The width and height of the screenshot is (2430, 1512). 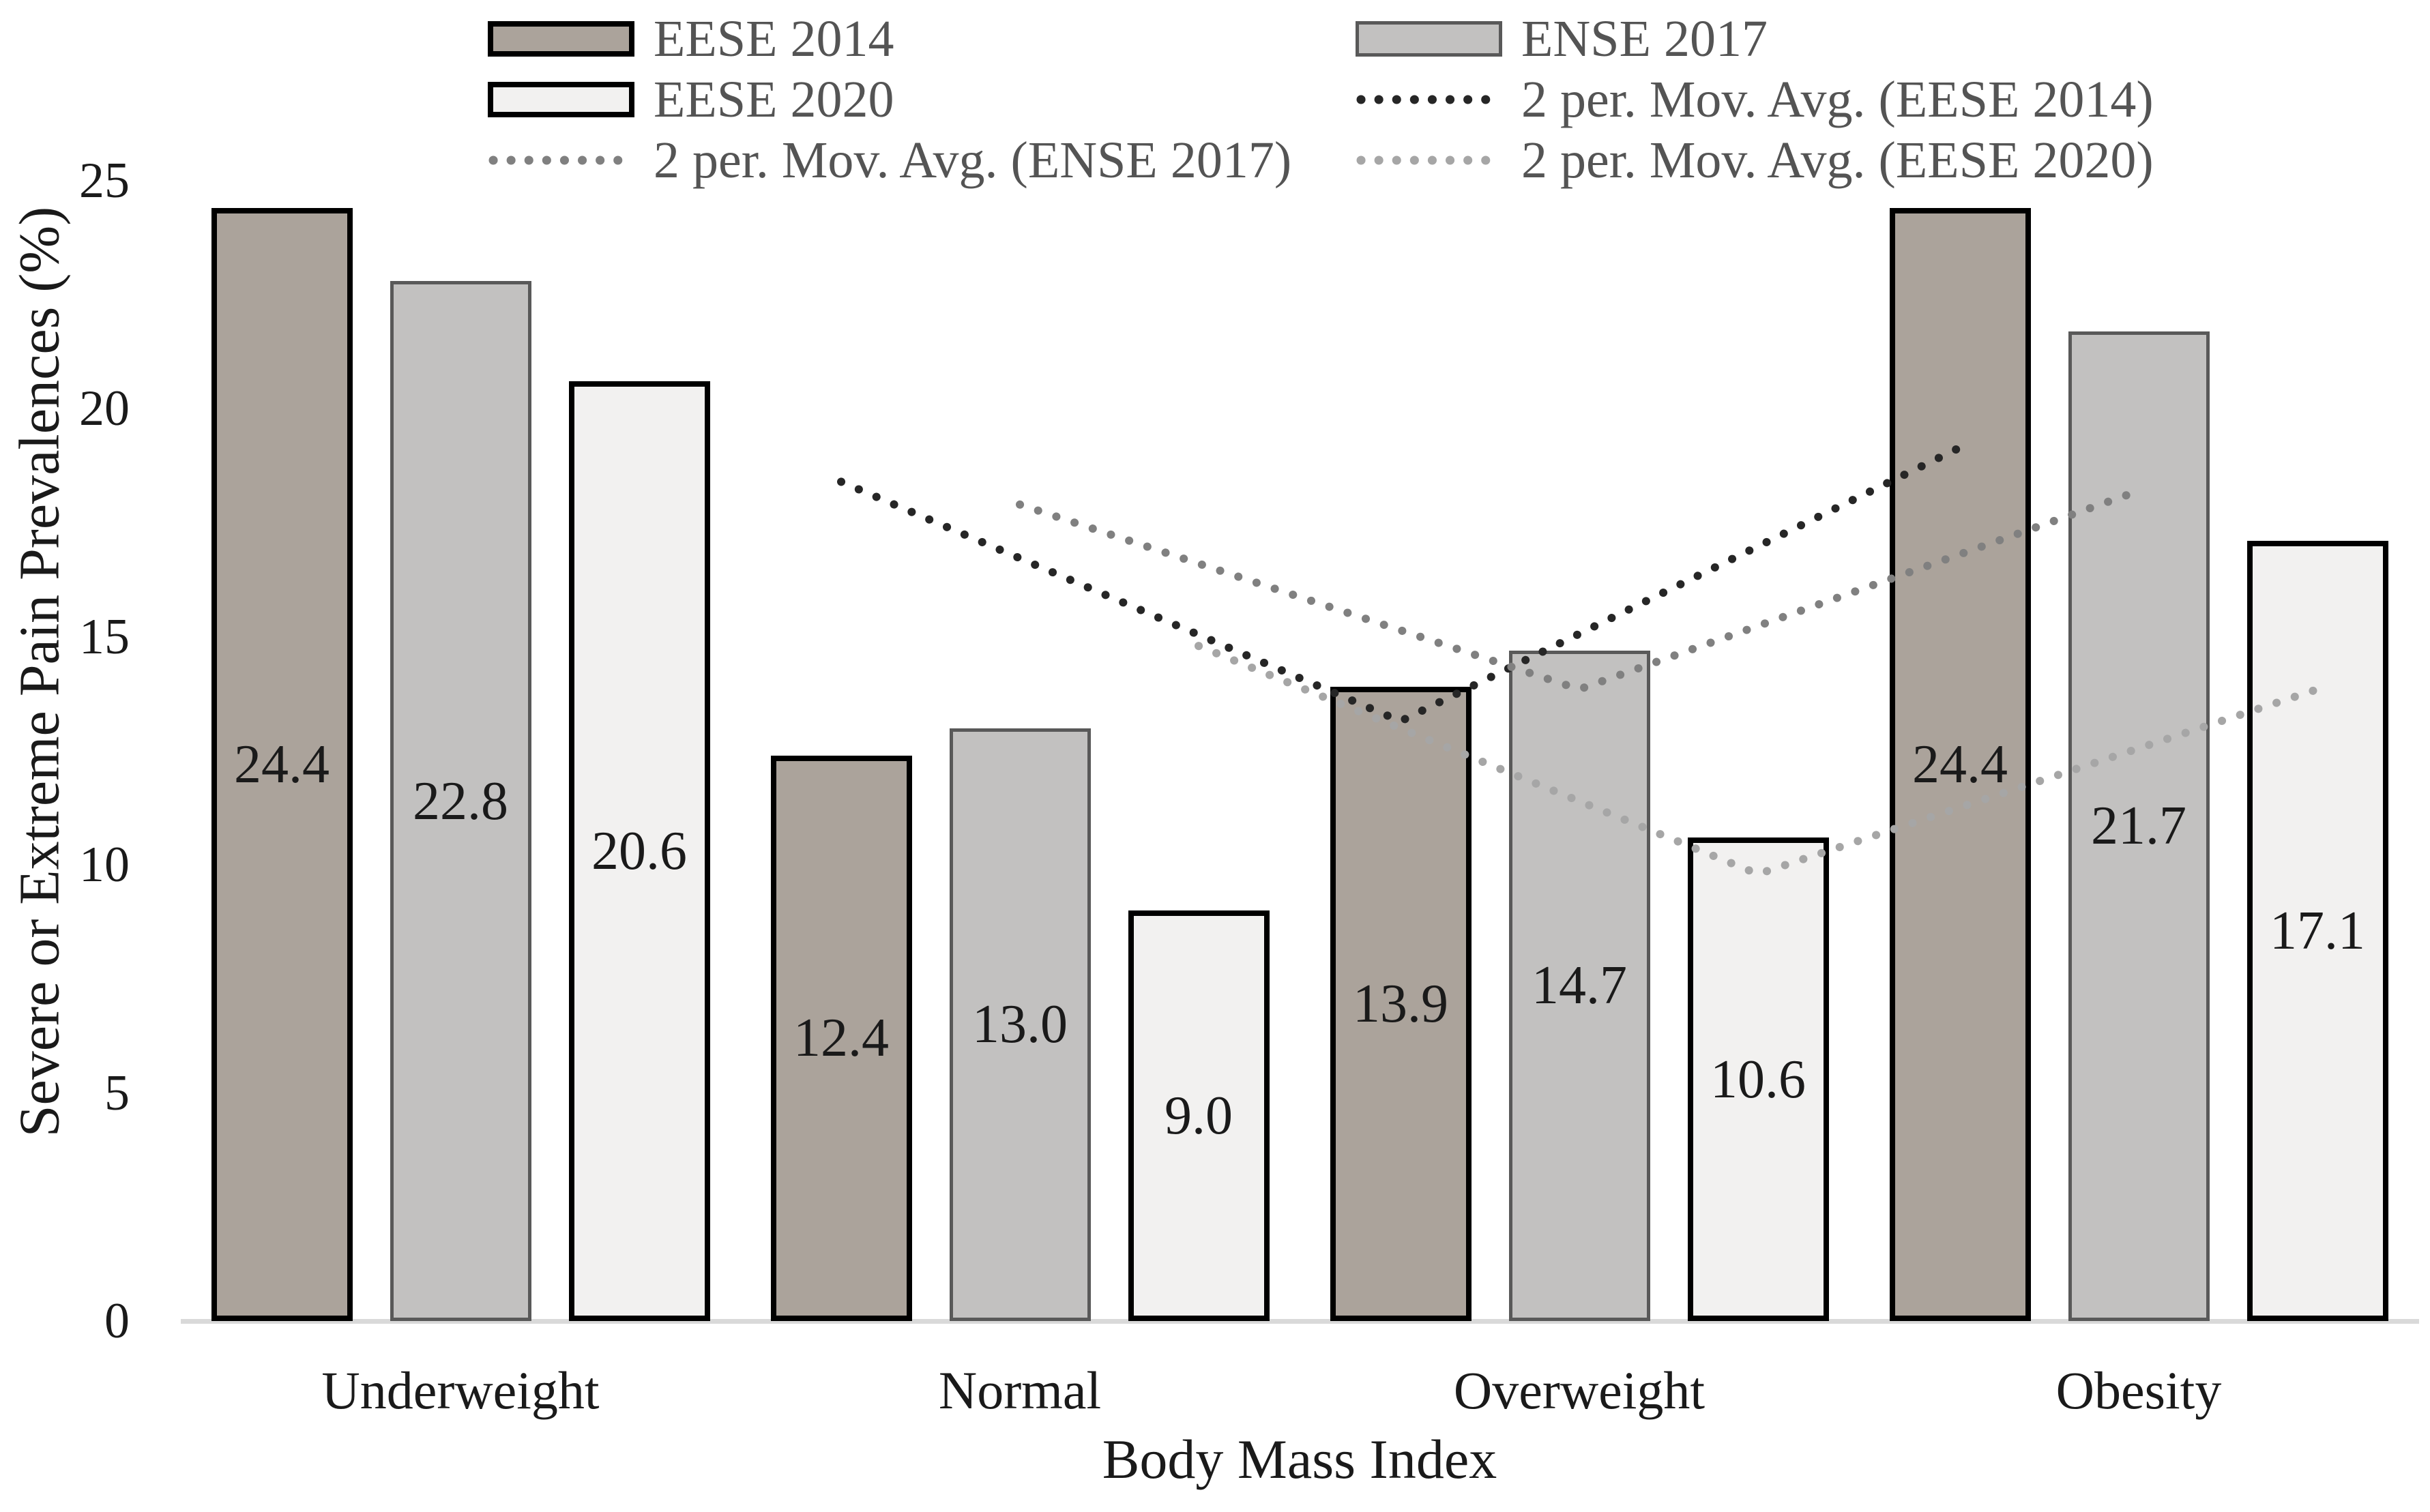 I want to click on bar-eese-2020-overweight, so click(x=1758, y=1079).